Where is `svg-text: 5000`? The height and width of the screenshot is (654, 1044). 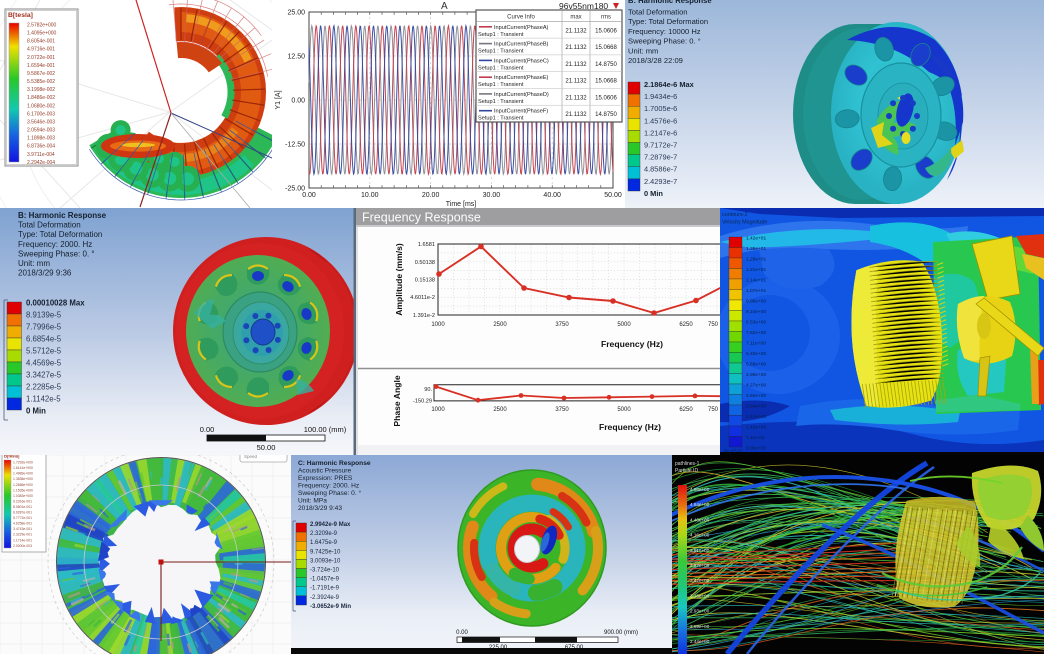 svg-text: 5000 is located at coordinates (624, 325).